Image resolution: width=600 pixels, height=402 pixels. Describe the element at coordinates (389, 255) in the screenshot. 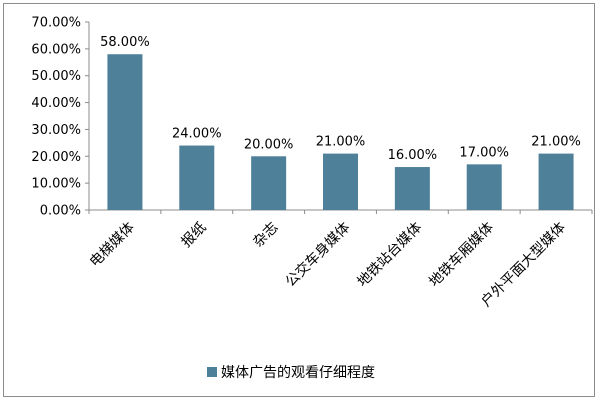

I see `category-label: 地铁站台媒体` at that location.